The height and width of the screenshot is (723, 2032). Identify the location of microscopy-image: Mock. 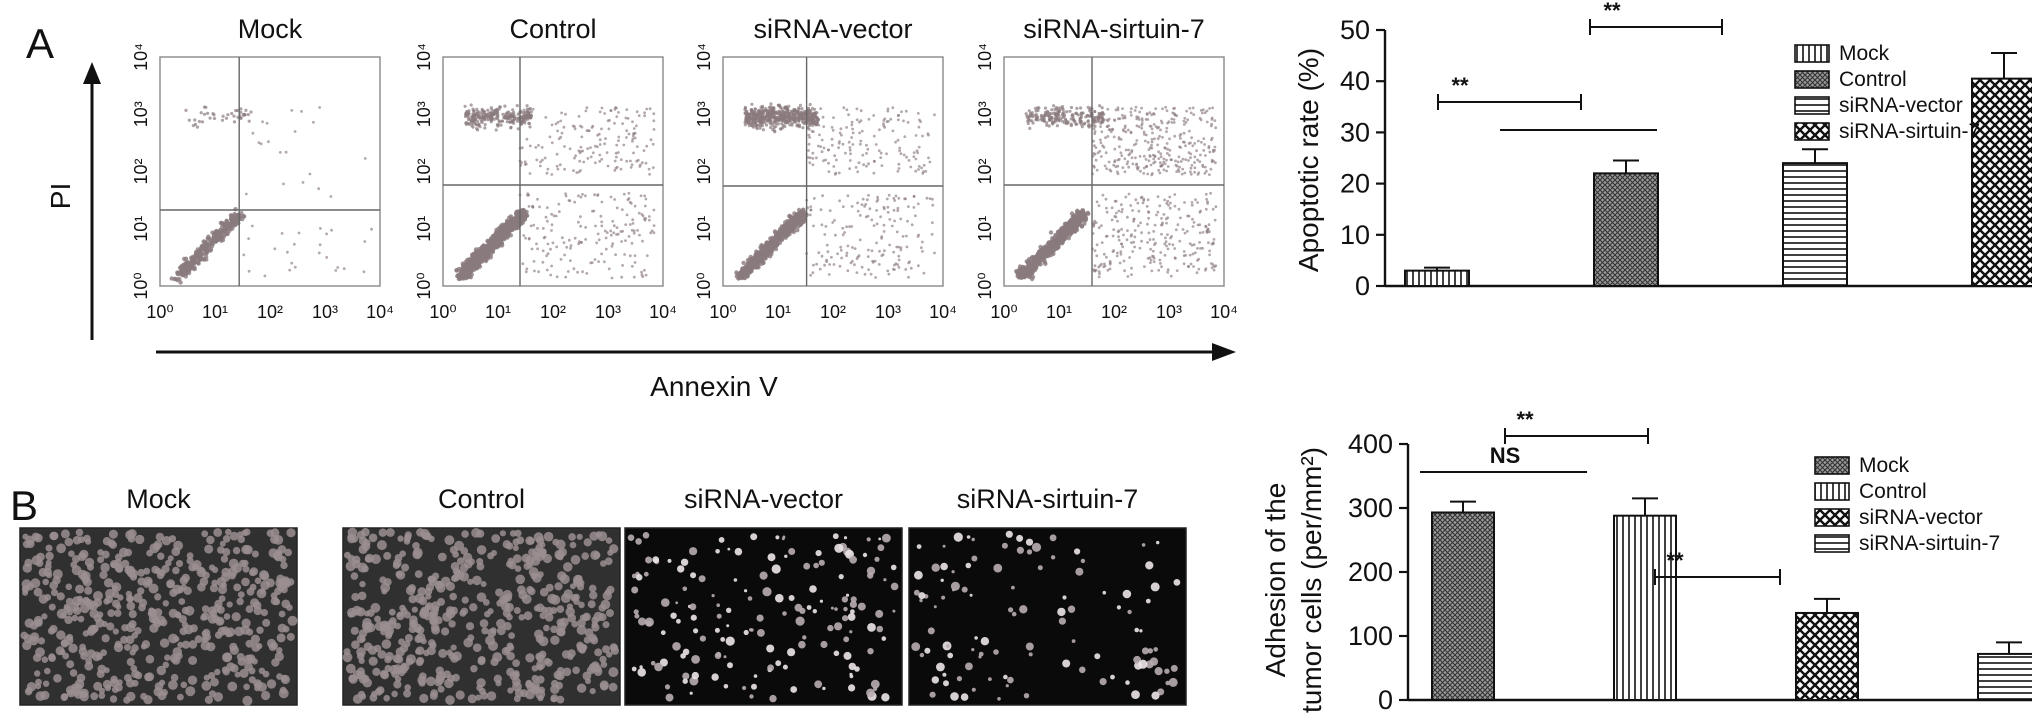
(158, 595).